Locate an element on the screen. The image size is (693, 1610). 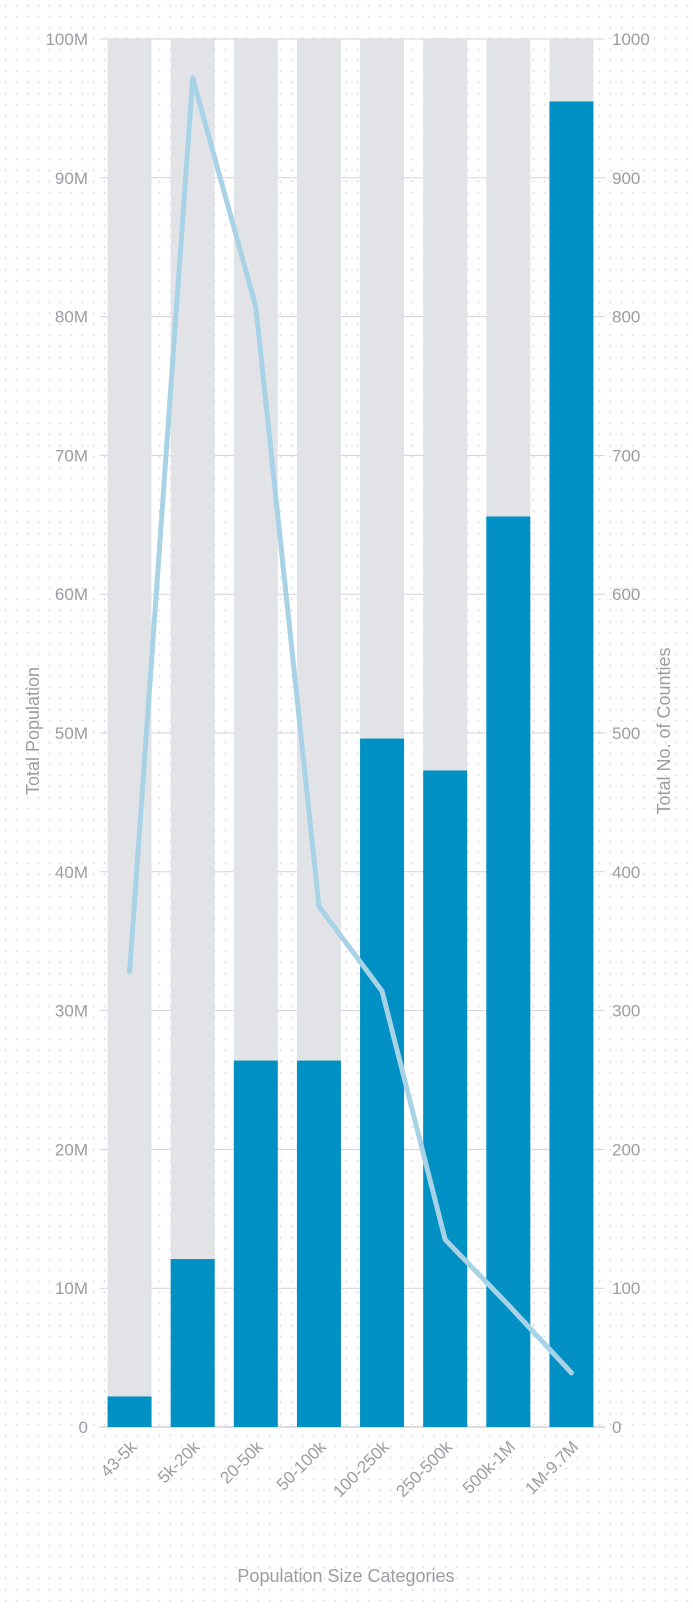
y2-tick-label: 500 is located at coordinates (626, 733).